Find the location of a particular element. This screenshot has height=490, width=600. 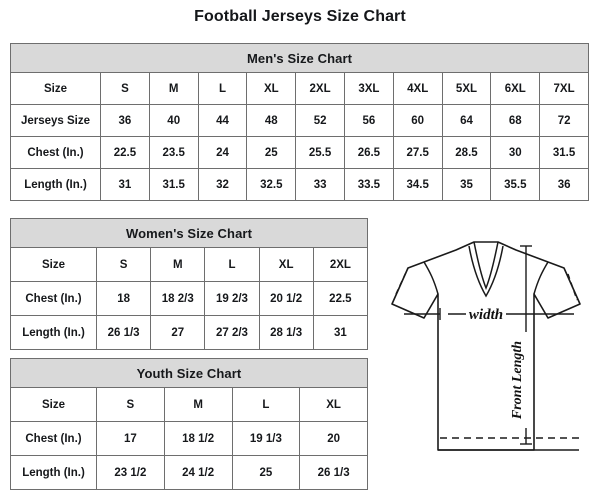

youth-row-1-value-2: 25 is located at coordinates (266, 472).